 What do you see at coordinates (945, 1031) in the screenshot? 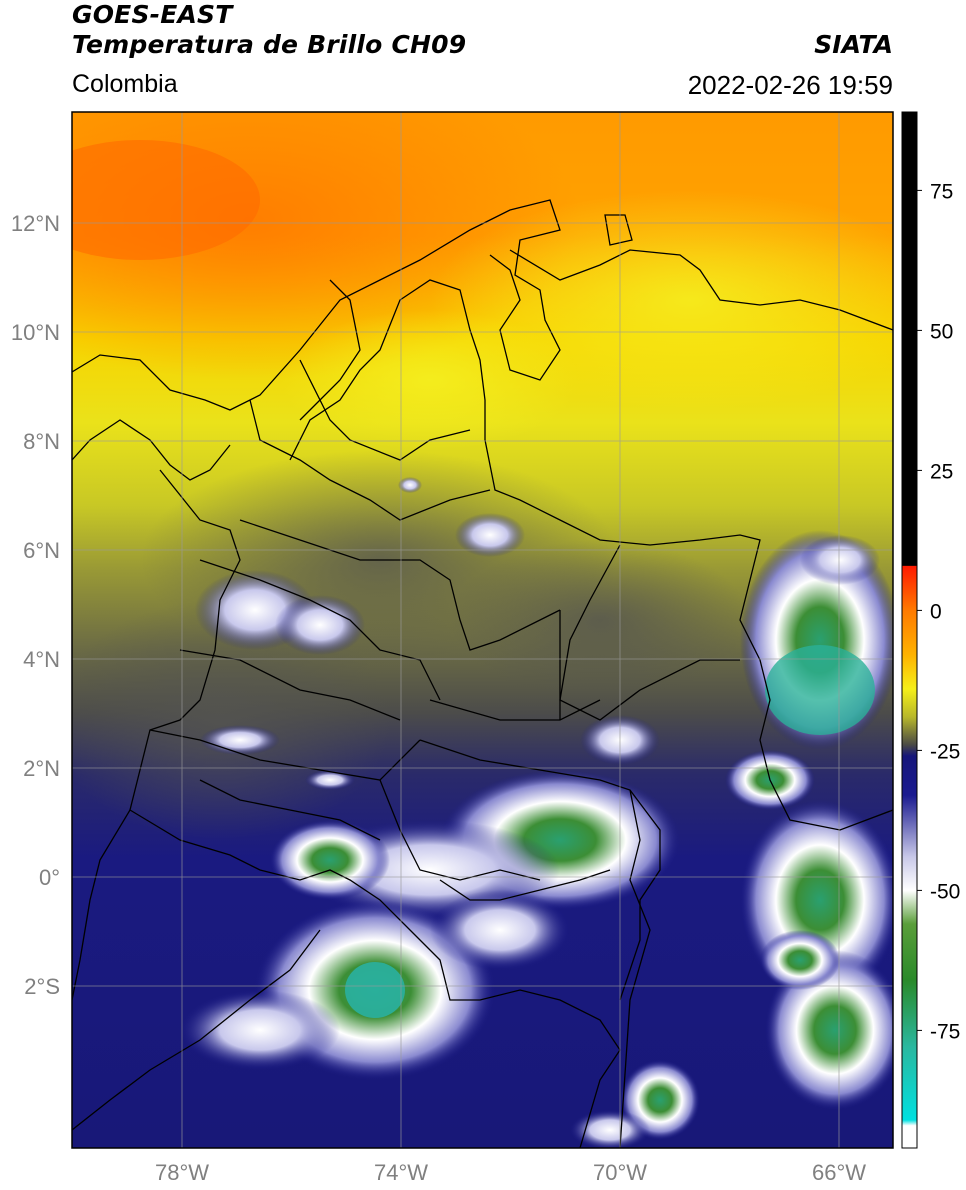
I see `colorbar-tick-label: -75` at bounding box center [945, 1031].